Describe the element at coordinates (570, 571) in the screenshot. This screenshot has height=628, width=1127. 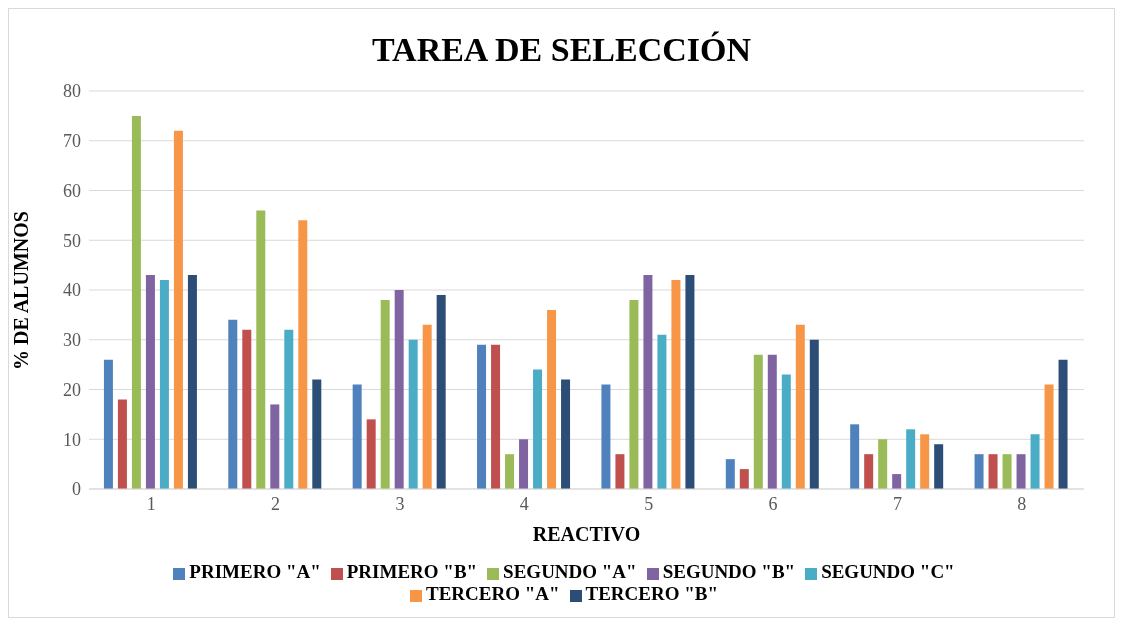
I see `legend-label: SEGUNDO "A"` at that location.